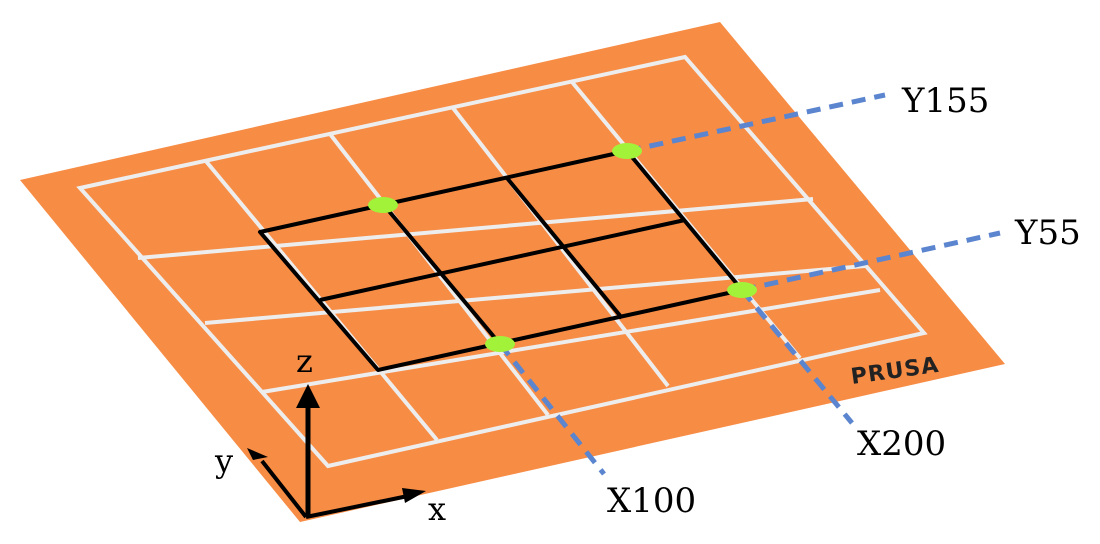 This screenshot has width=1100, height=544. Describe the element at coordinates (756, 123) in the screenshot. I see `guide-y155` at that location.